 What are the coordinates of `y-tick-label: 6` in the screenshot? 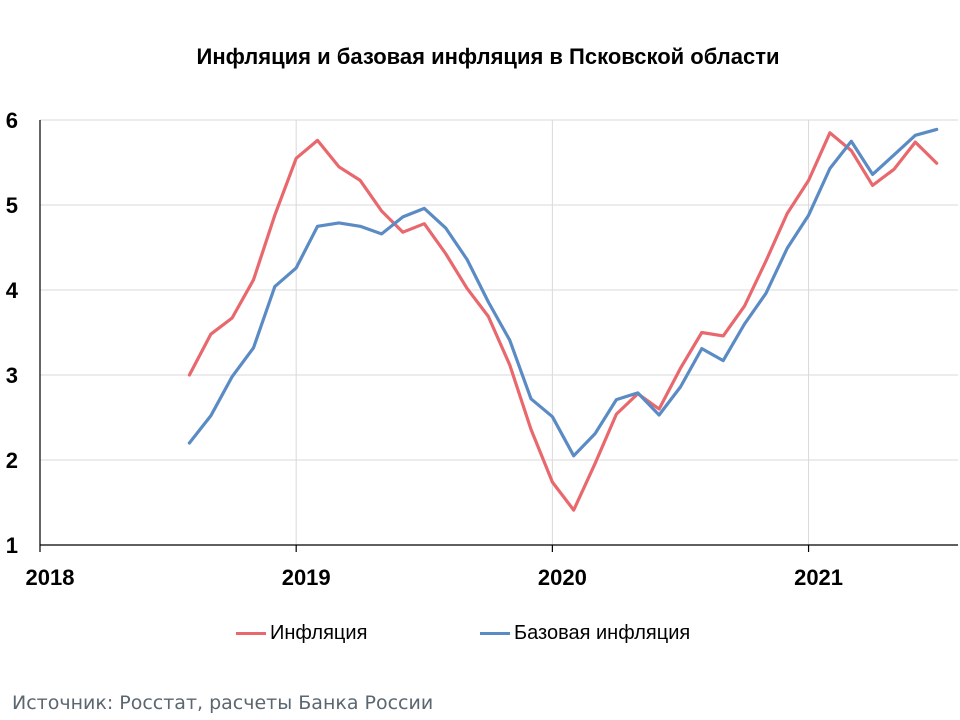 It's located at (12, 120).